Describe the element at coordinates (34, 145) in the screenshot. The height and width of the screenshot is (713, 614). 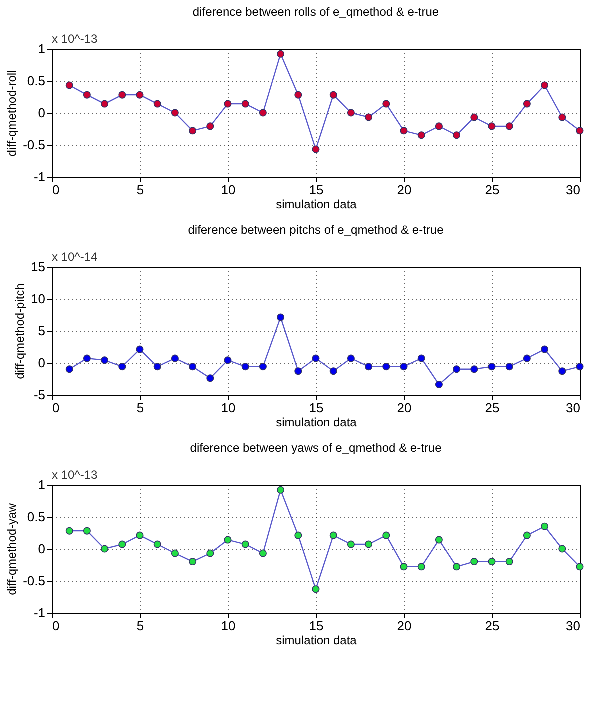
I see `y-tick-label: -0.5` at that location.